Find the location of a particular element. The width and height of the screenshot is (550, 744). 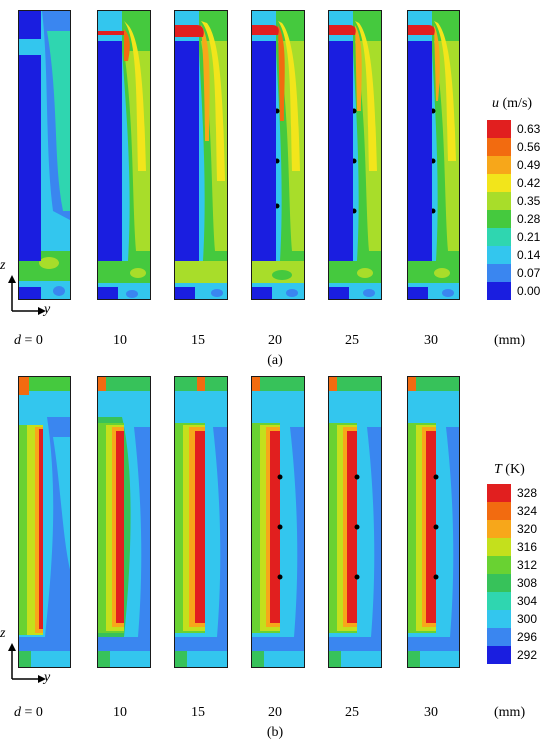

legend-value: 0.28 is located at coordinates (529, 219).